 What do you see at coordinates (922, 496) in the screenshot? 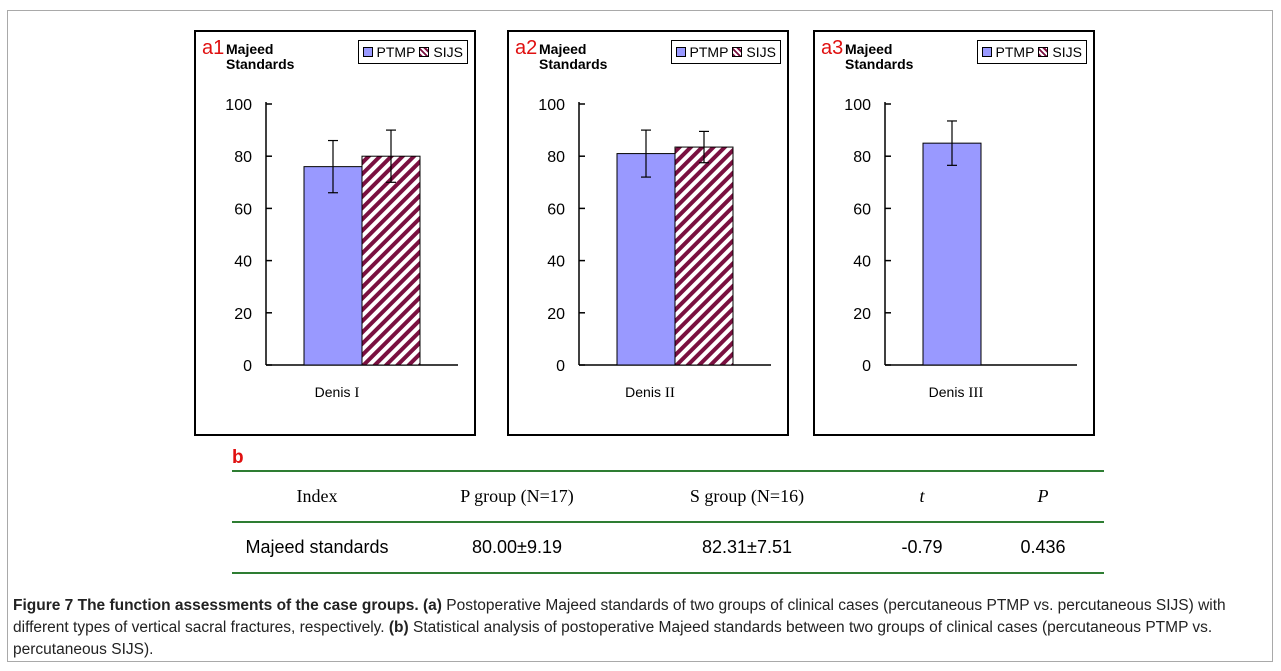
I see `header-t: t` at bounding box center [922, 496].